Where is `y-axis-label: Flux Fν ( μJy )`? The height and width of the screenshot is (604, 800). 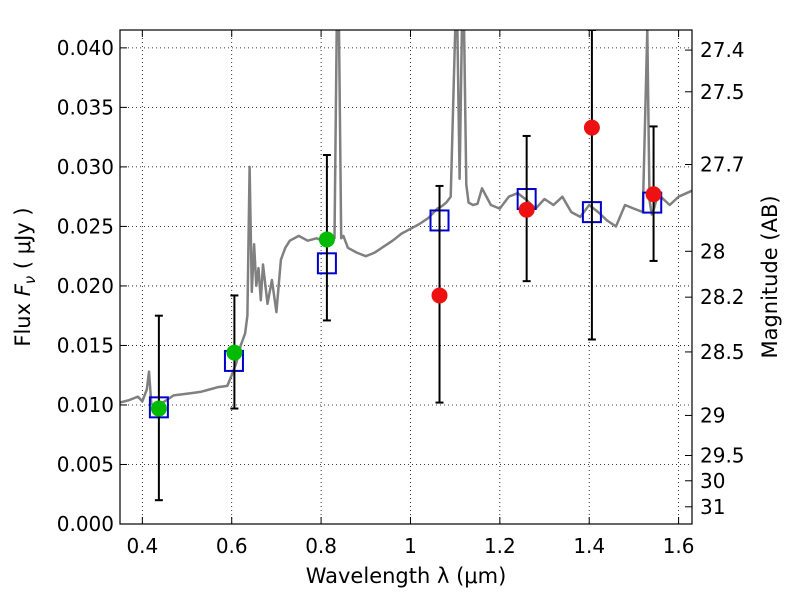 y-axis-label: Flux Fν ( μJy ) is located at coordinates (25, 276).